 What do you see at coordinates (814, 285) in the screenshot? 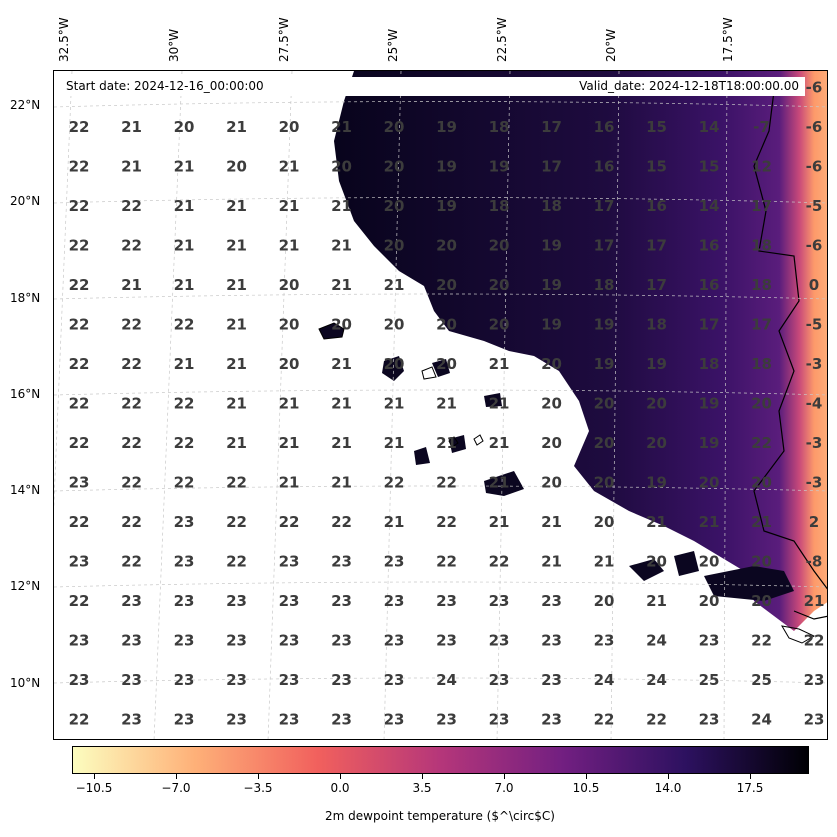
I see `grid-value-label: 0` at bounding box center [814, 285].